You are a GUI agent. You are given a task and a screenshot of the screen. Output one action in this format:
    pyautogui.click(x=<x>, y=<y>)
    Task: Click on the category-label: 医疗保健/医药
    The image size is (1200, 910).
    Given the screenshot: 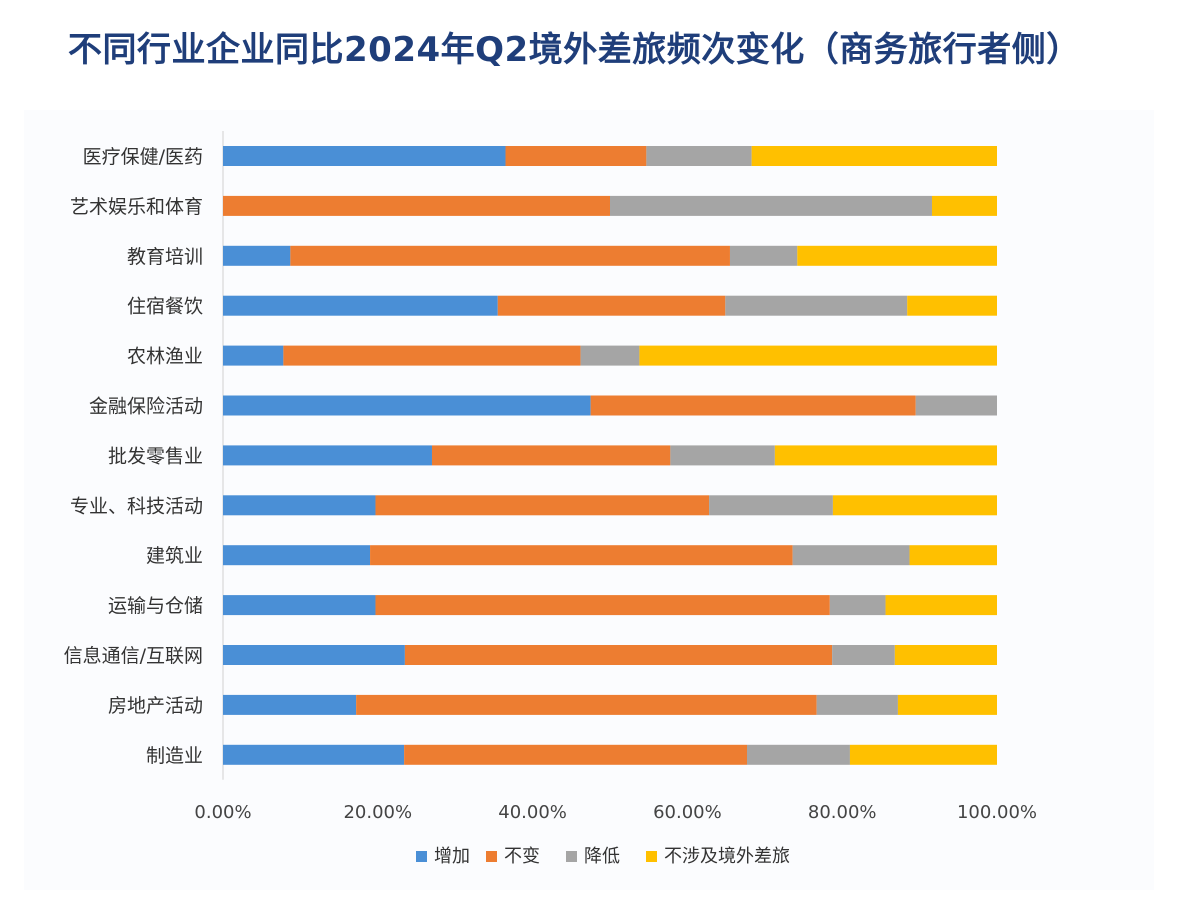 What is the action you would take?
    pyautogui.click(x=143, y=157)
    